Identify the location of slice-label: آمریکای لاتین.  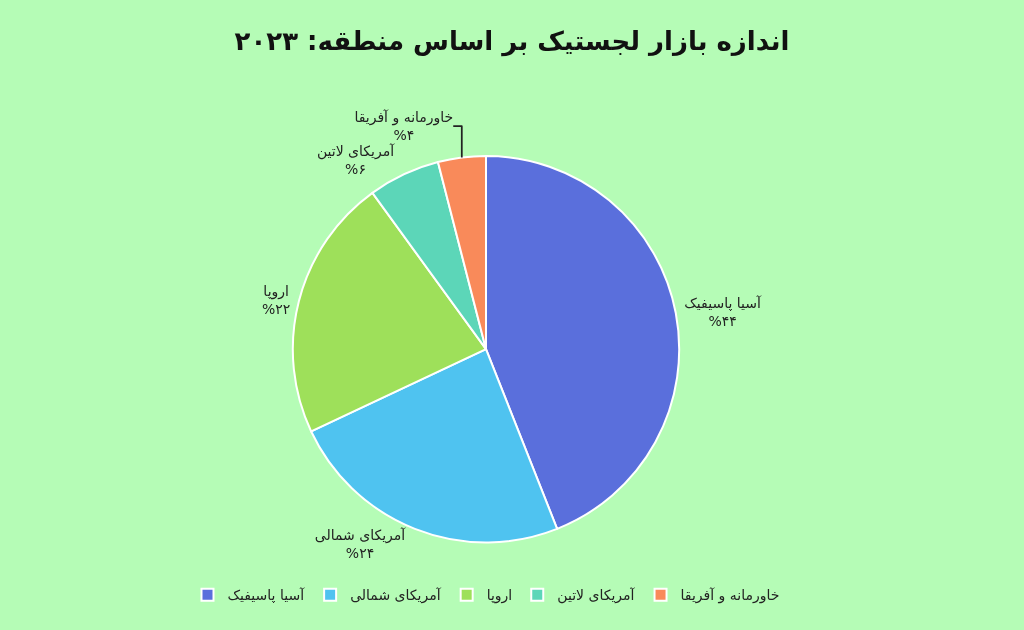
(356, 152).